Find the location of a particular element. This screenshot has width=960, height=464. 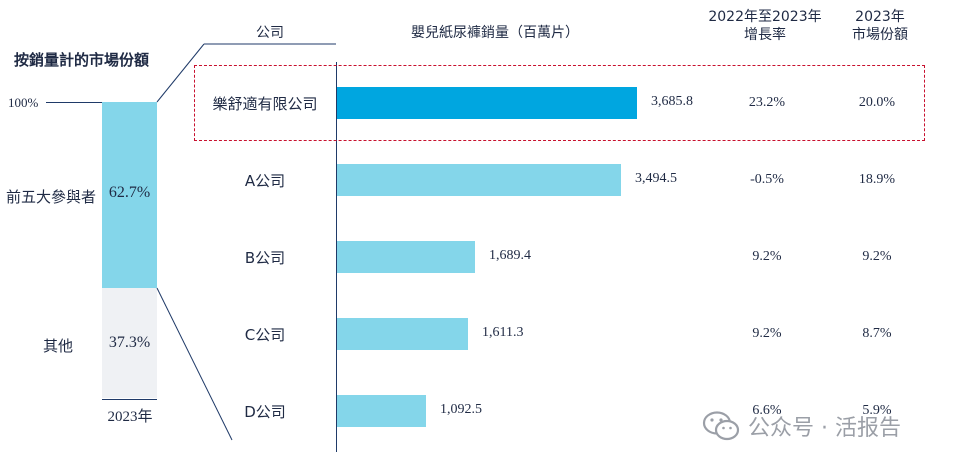

company-label: D公司 is located at coordinates (265, 412).